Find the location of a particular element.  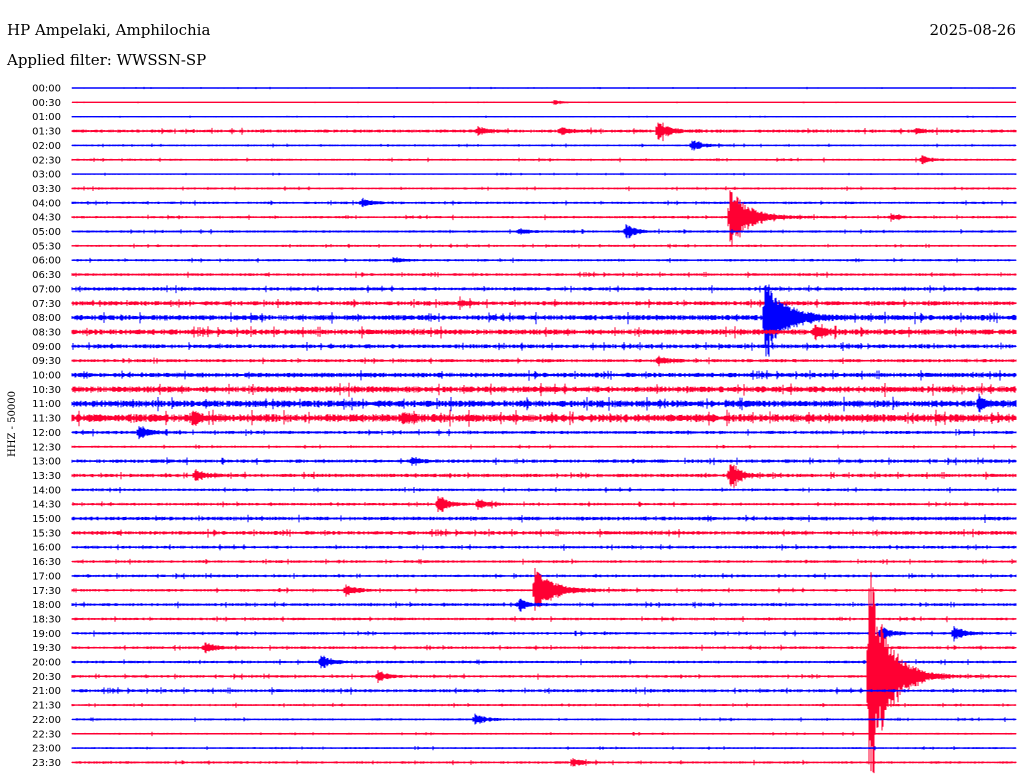

time-tick-label: 00:30 is located at coordinates (46, 103).